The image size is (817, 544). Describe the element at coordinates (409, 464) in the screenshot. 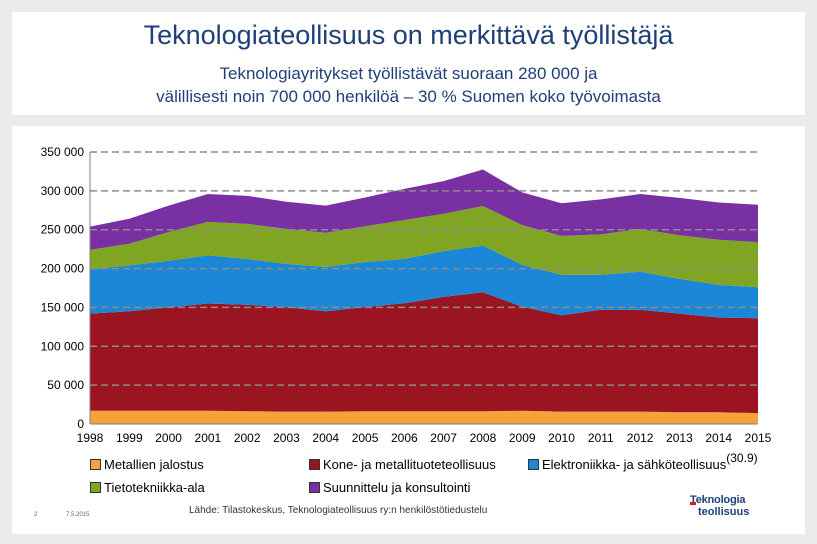

I see `legend-label: Kone- ja metallituoteteollisuus` at that location.